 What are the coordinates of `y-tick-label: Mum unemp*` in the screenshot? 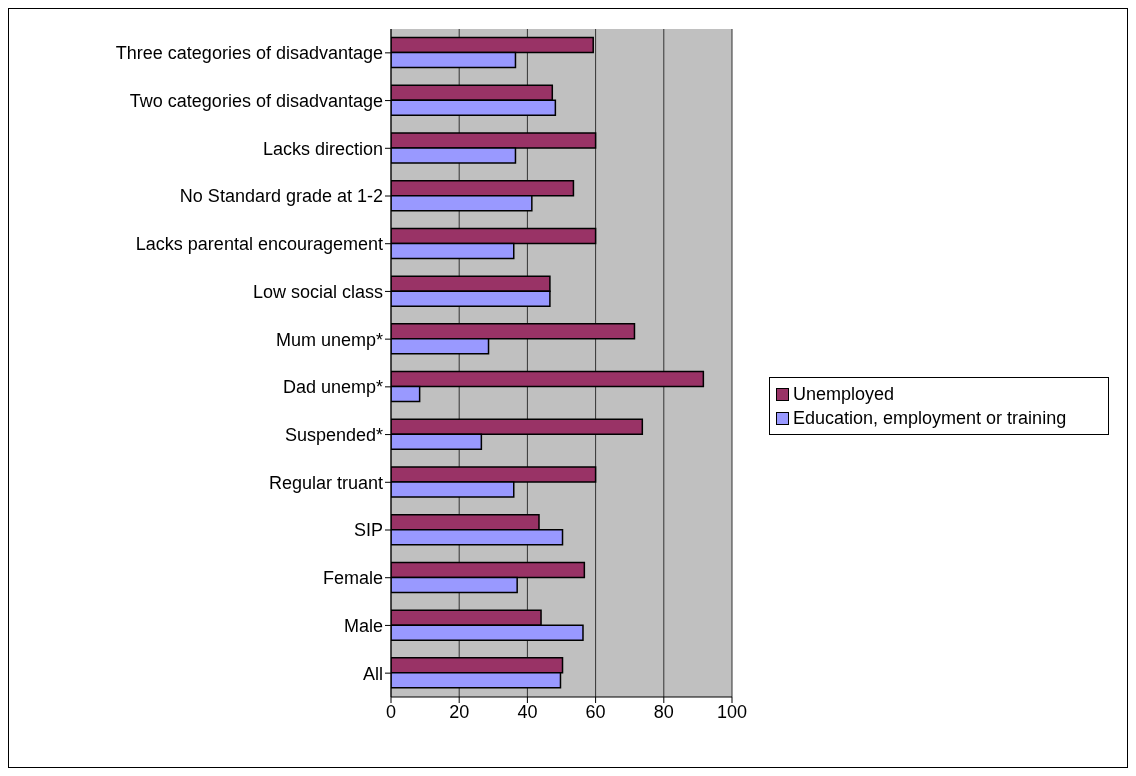 It's located at (329, 339).